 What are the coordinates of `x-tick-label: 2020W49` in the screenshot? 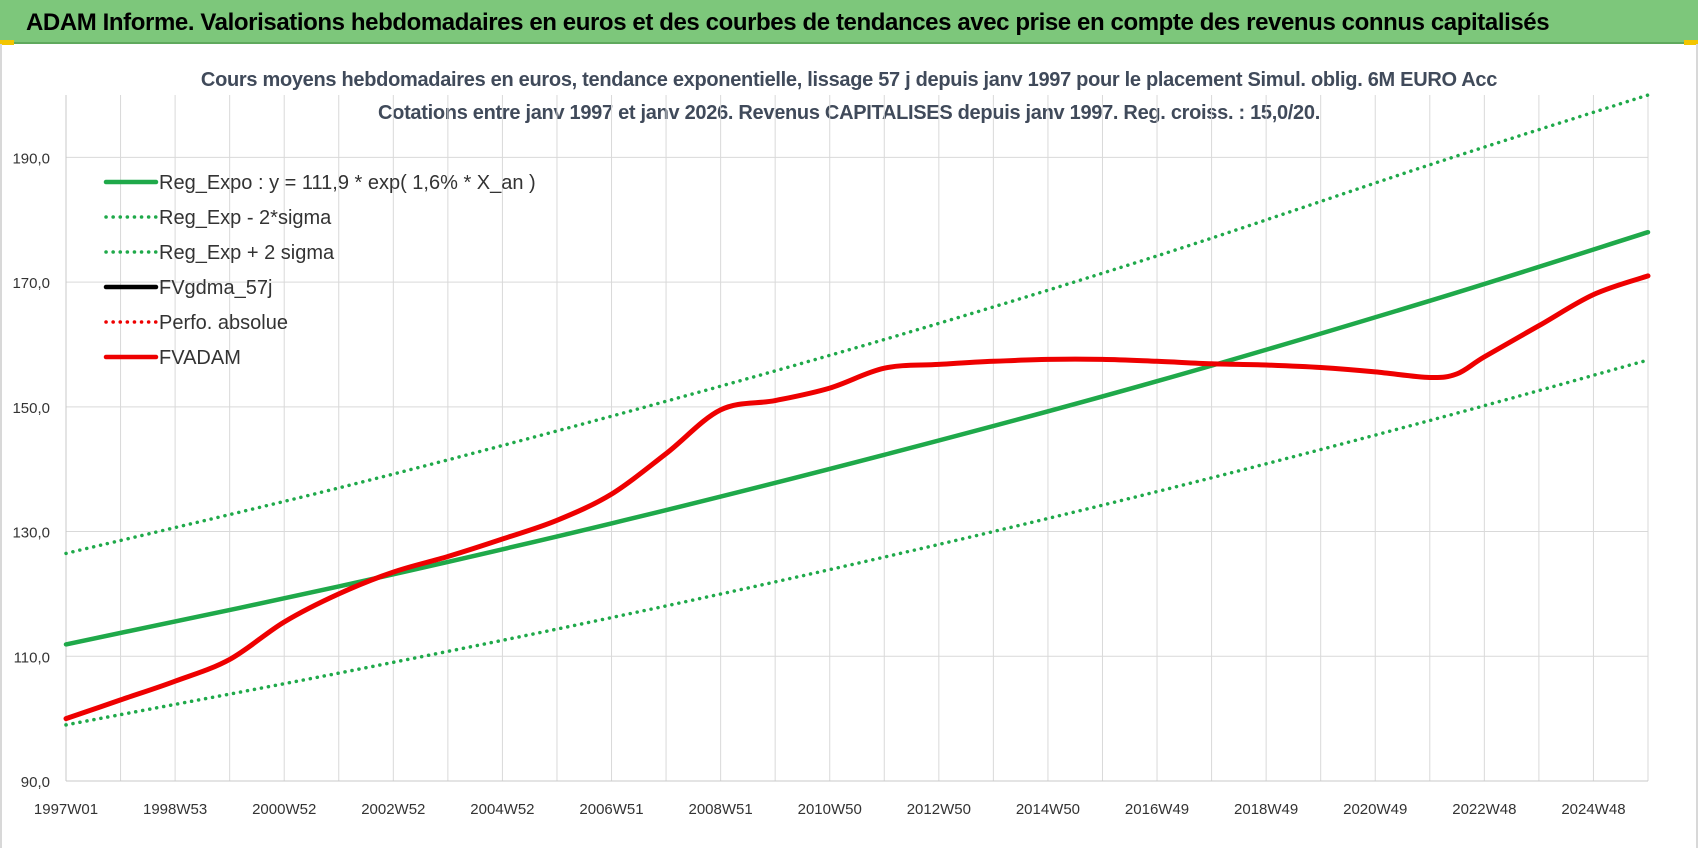 It's located at (1375, 809).